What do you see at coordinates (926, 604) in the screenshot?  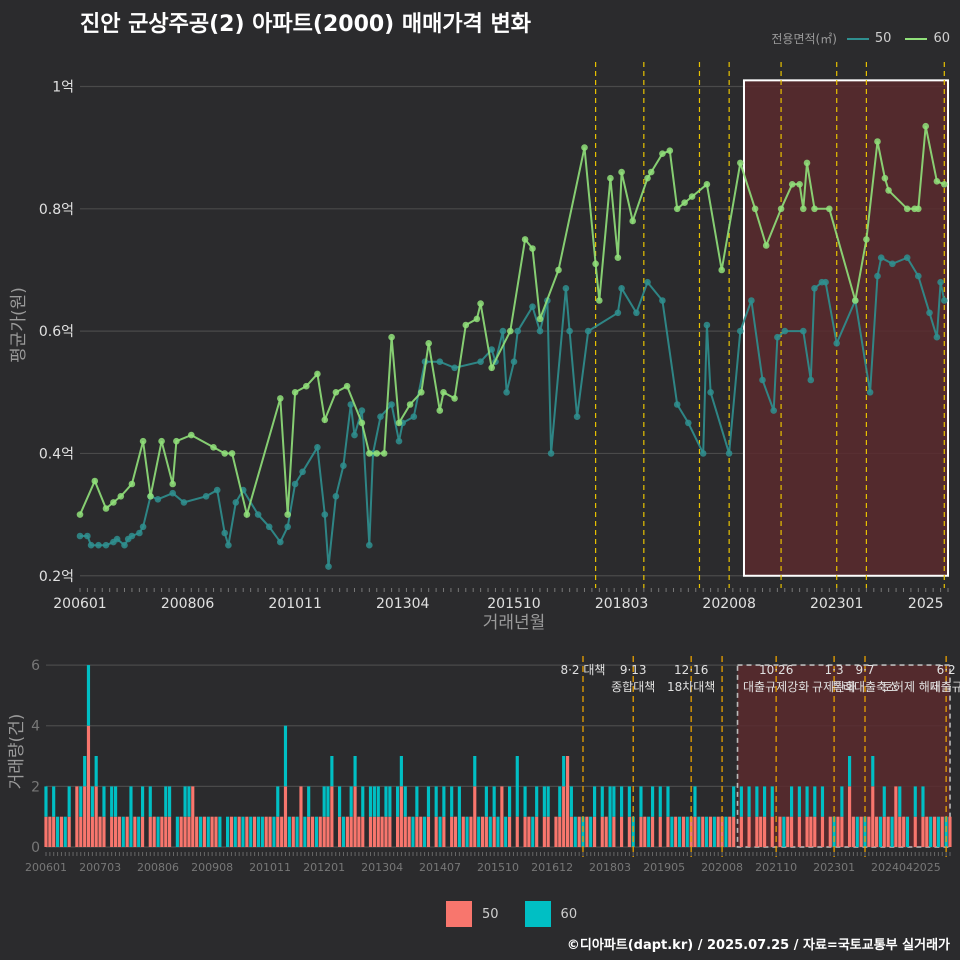 I see `price-x-tick-label: 2025` at bounding box center [926, 604].